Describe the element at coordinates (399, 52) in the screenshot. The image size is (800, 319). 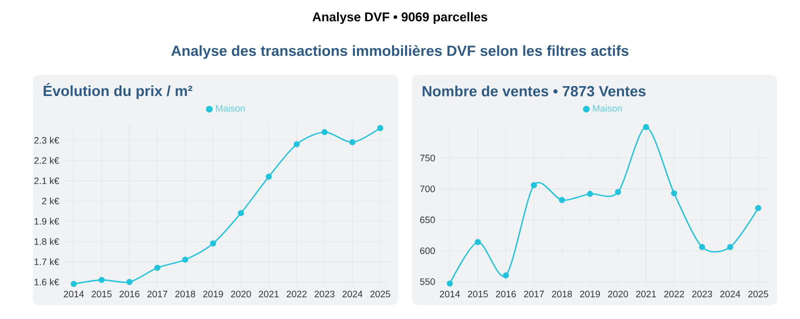
I see `text: Analyse des transactions immobilières DVF selon les filtres actifs` at that location.